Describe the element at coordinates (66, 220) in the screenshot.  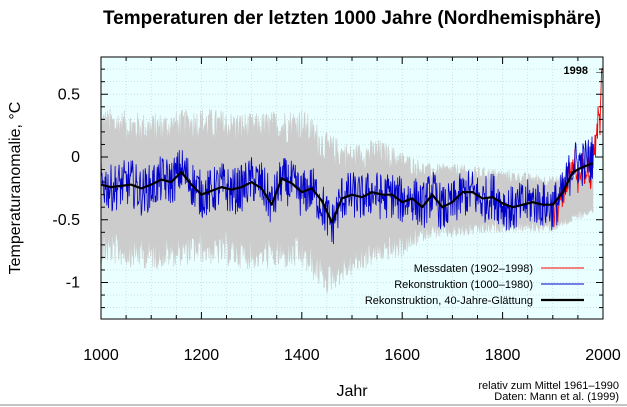
I see `y-tick-label: -0.5` at that location.